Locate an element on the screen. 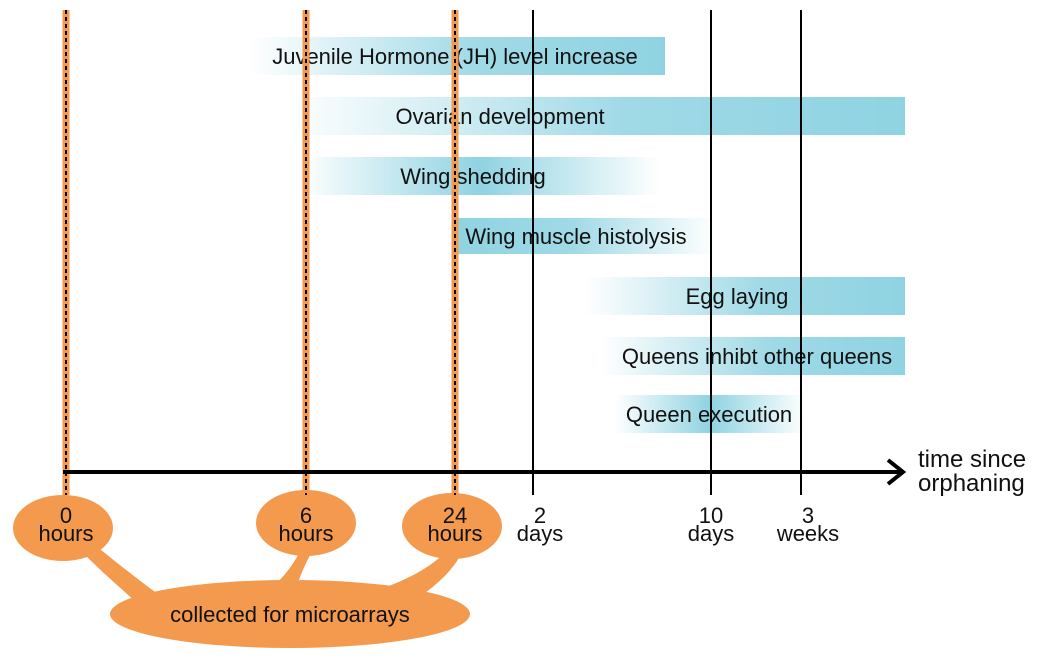 Image resolution: width=1060 pixels, height=669 pixels. timepoint-unit: weeks is located at coordinates (807, 533).